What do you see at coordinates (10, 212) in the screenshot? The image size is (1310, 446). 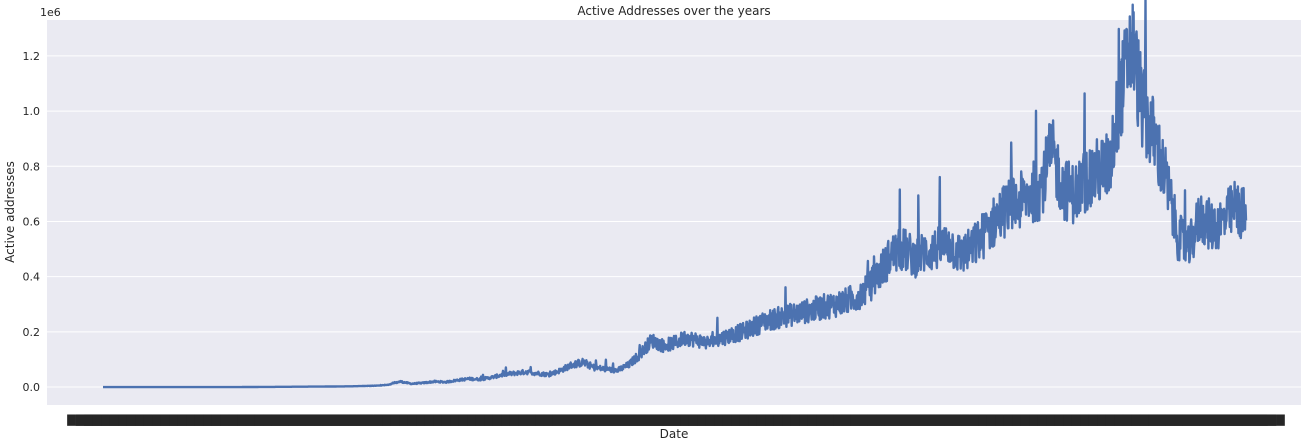 I see `y-axis-label: Active addresses` at bounding box center [10, 212].